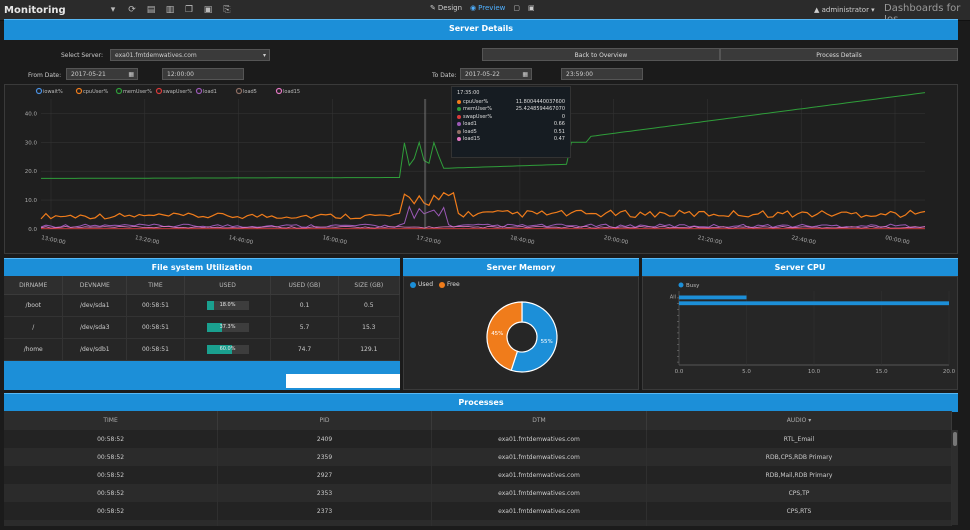 This screenshot has height=530, width=970. What do you see at coordinates (477, 109) in the screenshot?
I see `tooltip-series-name: memUser%` at bounding box center [477, 109].